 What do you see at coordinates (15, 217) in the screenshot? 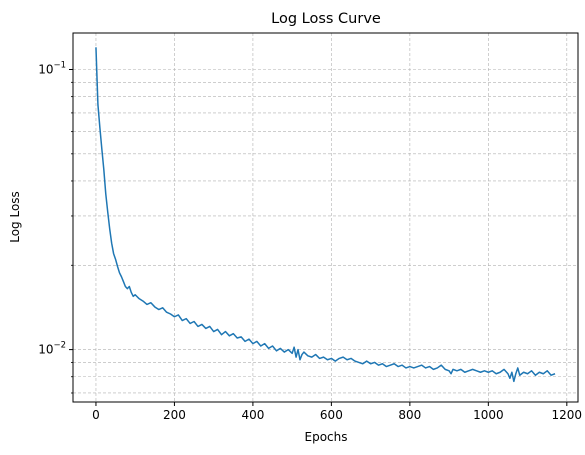
I see `y-axis-label: Log Loss` at bounding box center [15, 217].